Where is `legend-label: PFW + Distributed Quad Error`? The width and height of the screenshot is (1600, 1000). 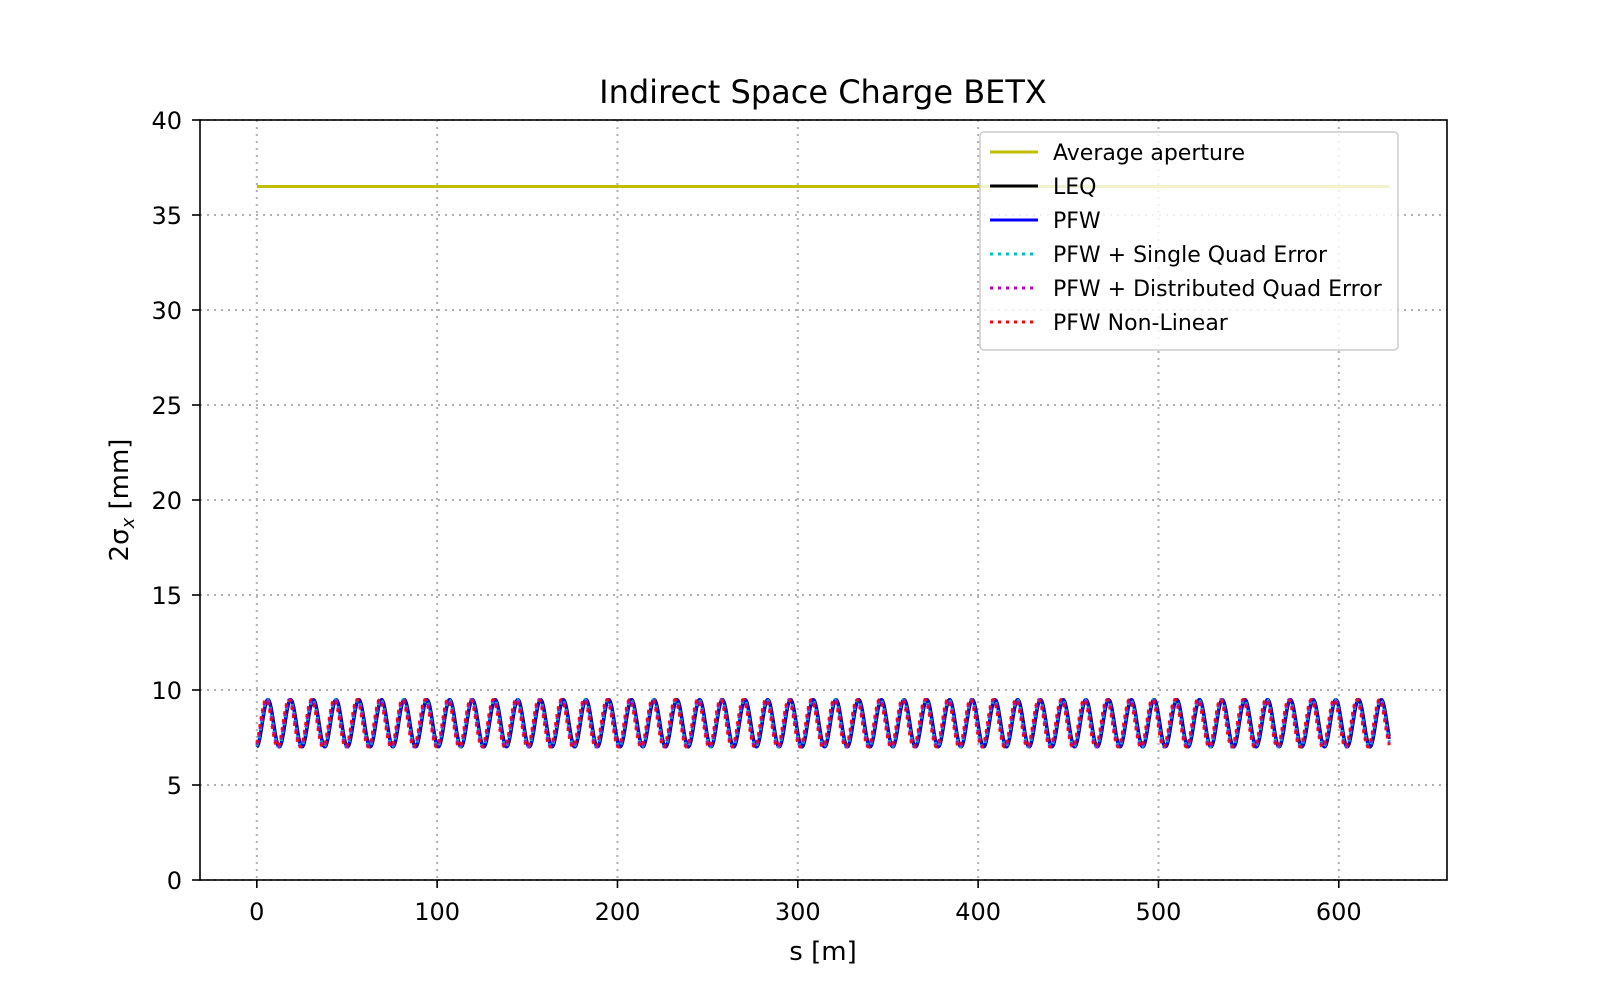 legend-label: PFW + Distributed Quad Error is located at coordinates (1218, 289).